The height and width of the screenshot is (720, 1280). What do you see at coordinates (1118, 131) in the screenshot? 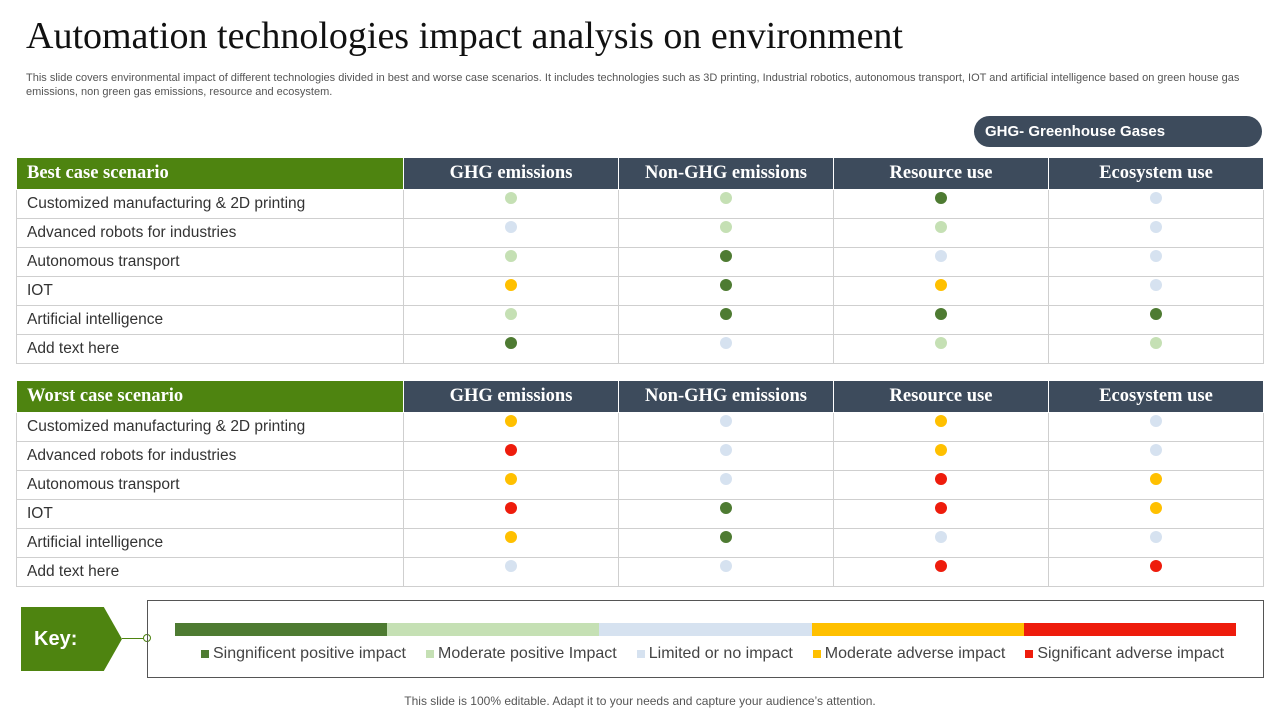
I see `ghg-note-badge: GHG- Greenhouse Gases` at bounding box center [1118, 131].